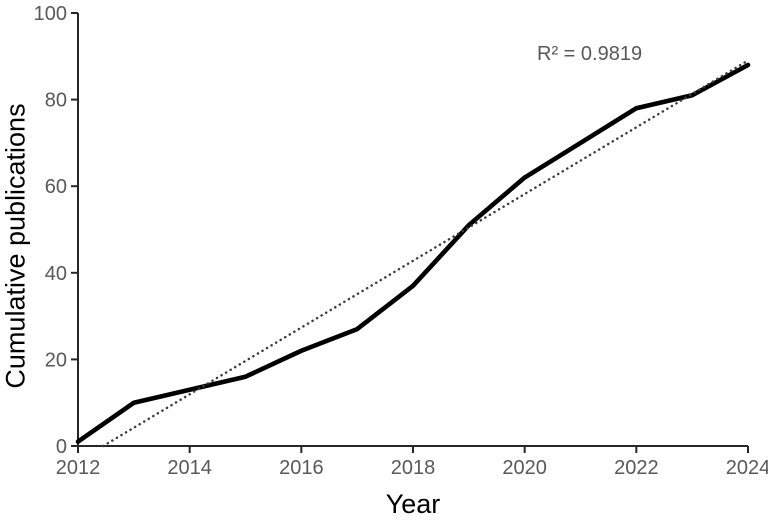 Image resolution: width=768 pixels, height=524 pixels. I want to click on x-tick-label: 2020, so click(524, 468).